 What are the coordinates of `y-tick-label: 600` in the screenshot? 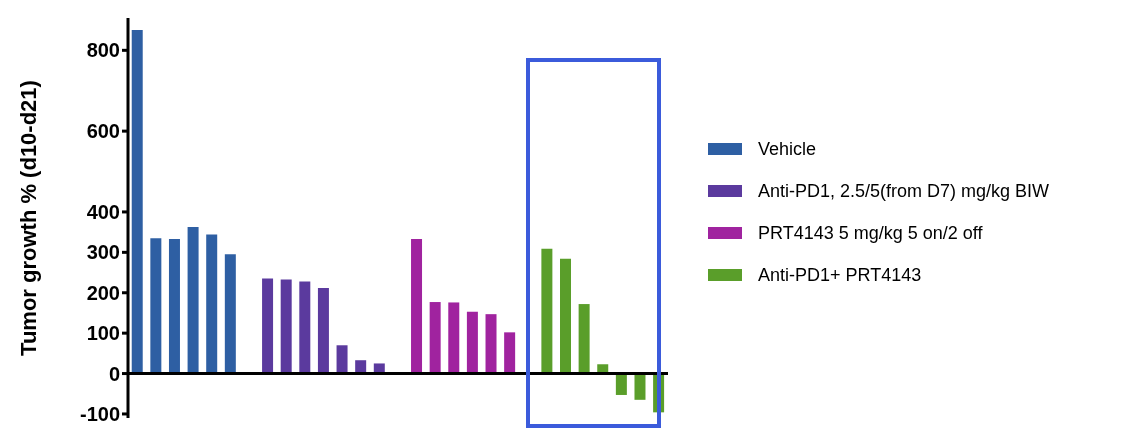 It's located at (103, 131).